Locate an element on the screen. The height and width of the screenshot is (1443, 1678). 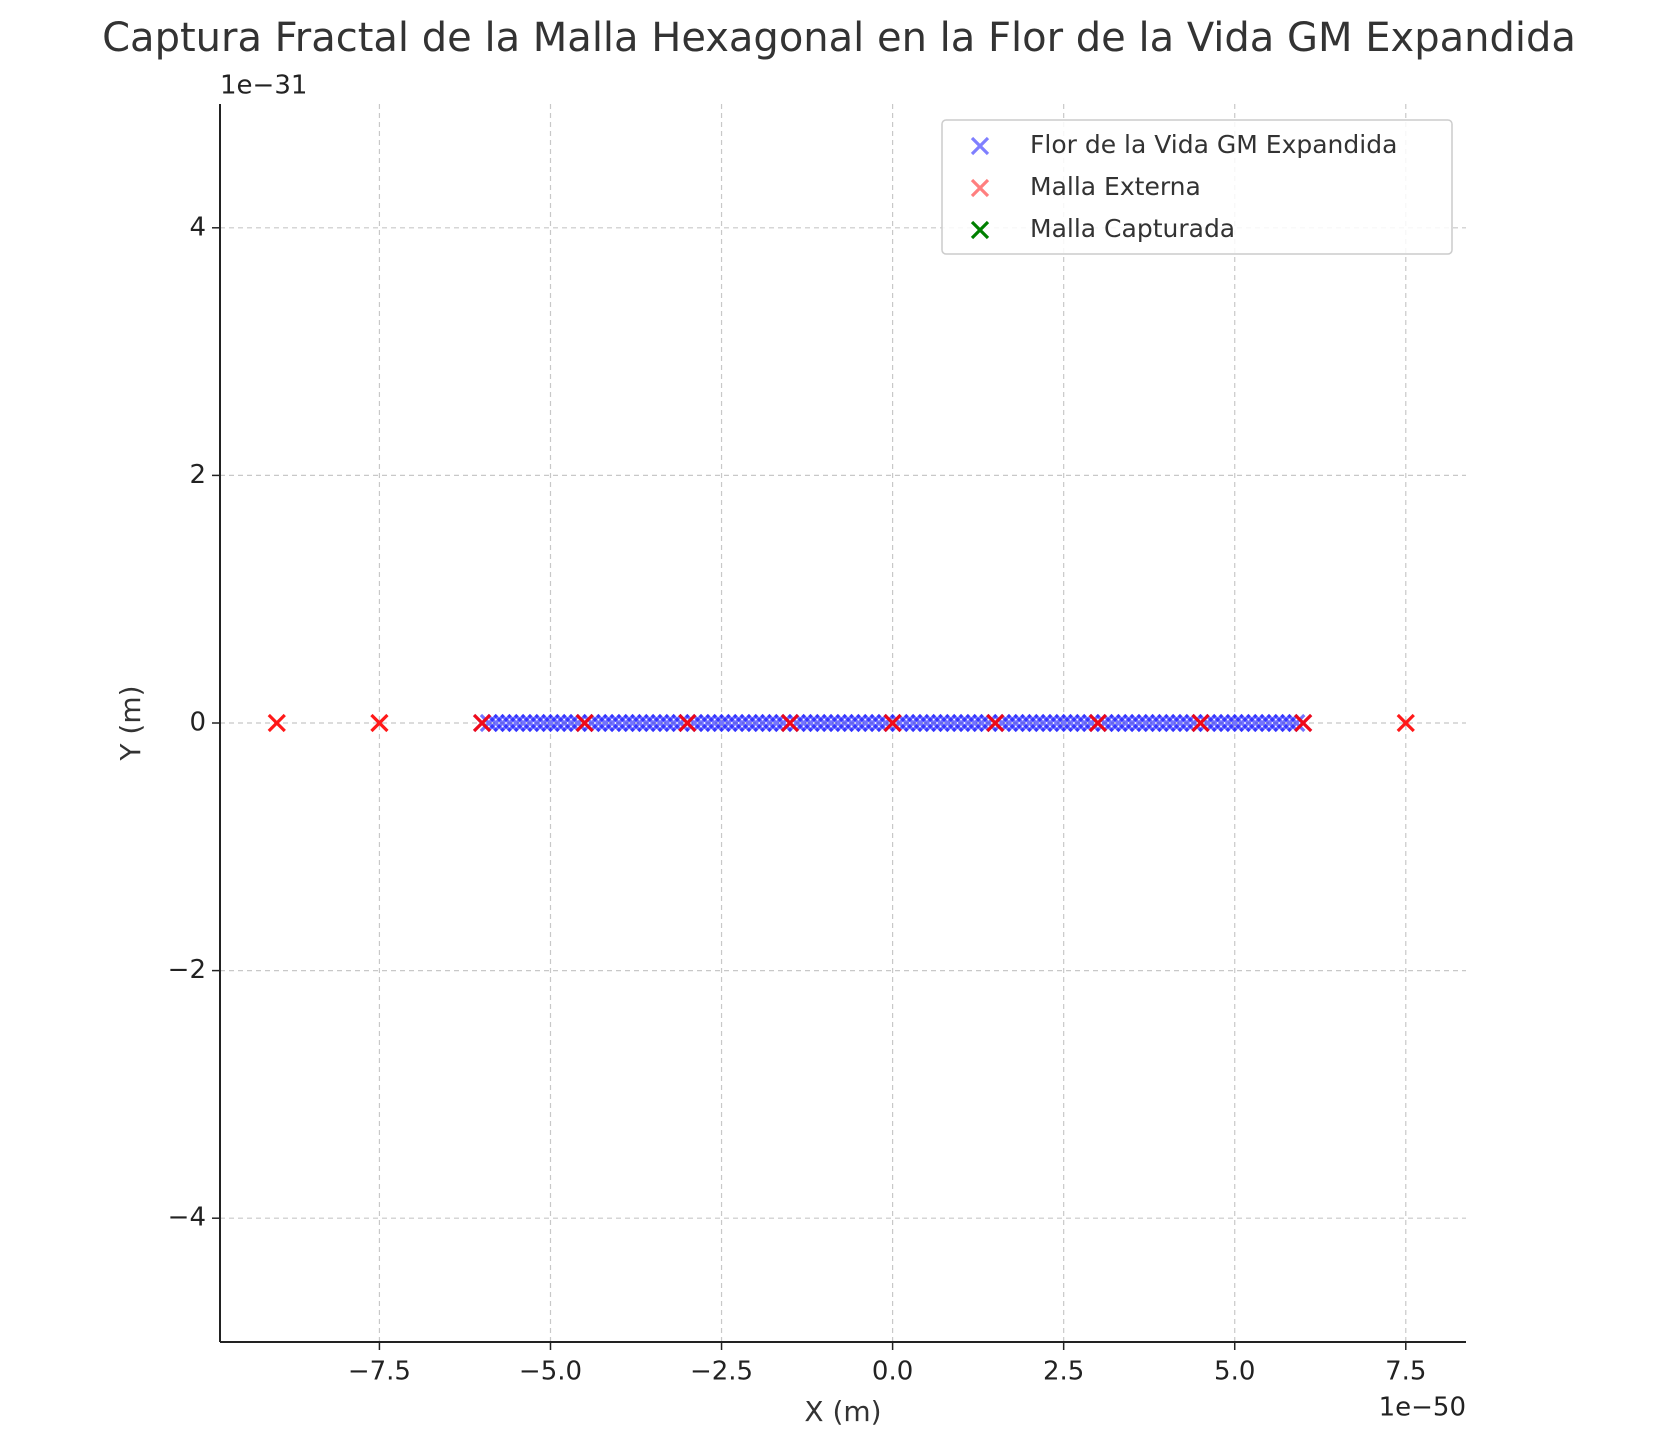
x-tick-label: −2.5 is located at coordinates (721, 1372).